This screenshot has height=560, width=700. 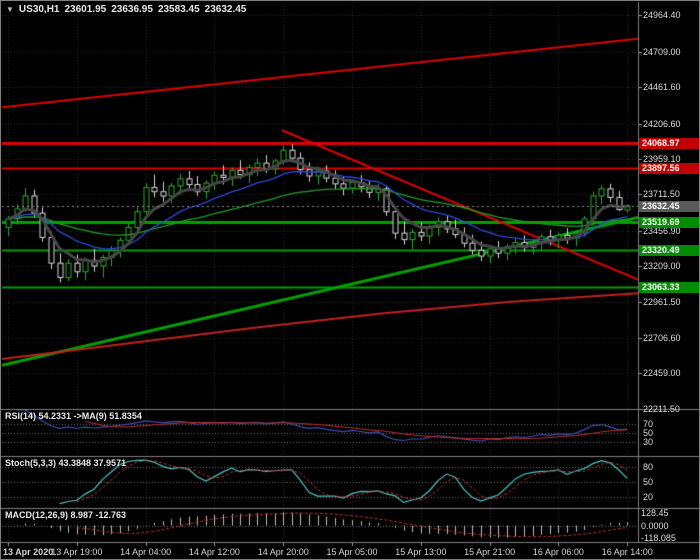 I want to click on stoch-level-label: 50, so click(x=648, y=482).